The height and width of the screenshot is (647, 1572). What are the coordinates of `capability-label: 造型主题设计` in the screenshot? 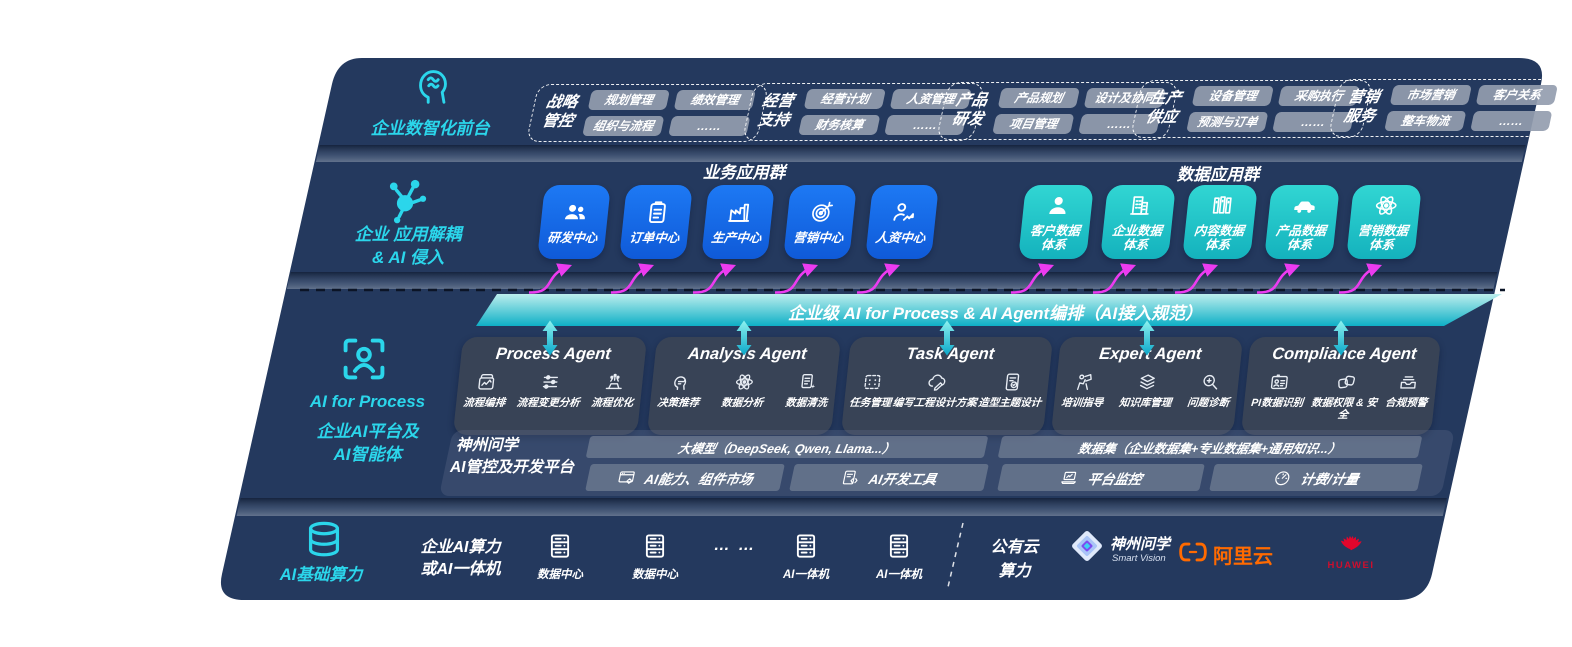 It's located at (1009, 403).